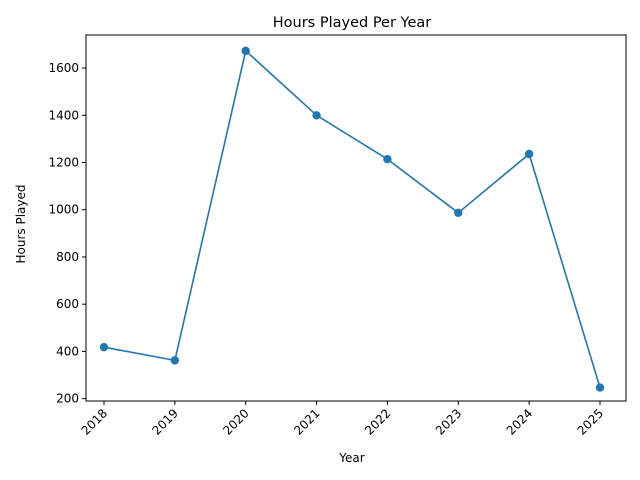 Image resolution: width=640 pixels, height=480 pixels. What do you see at coordinates (175, 360) in the screenshot?
I see `data-point-2019` at bounding box center [175, 360].